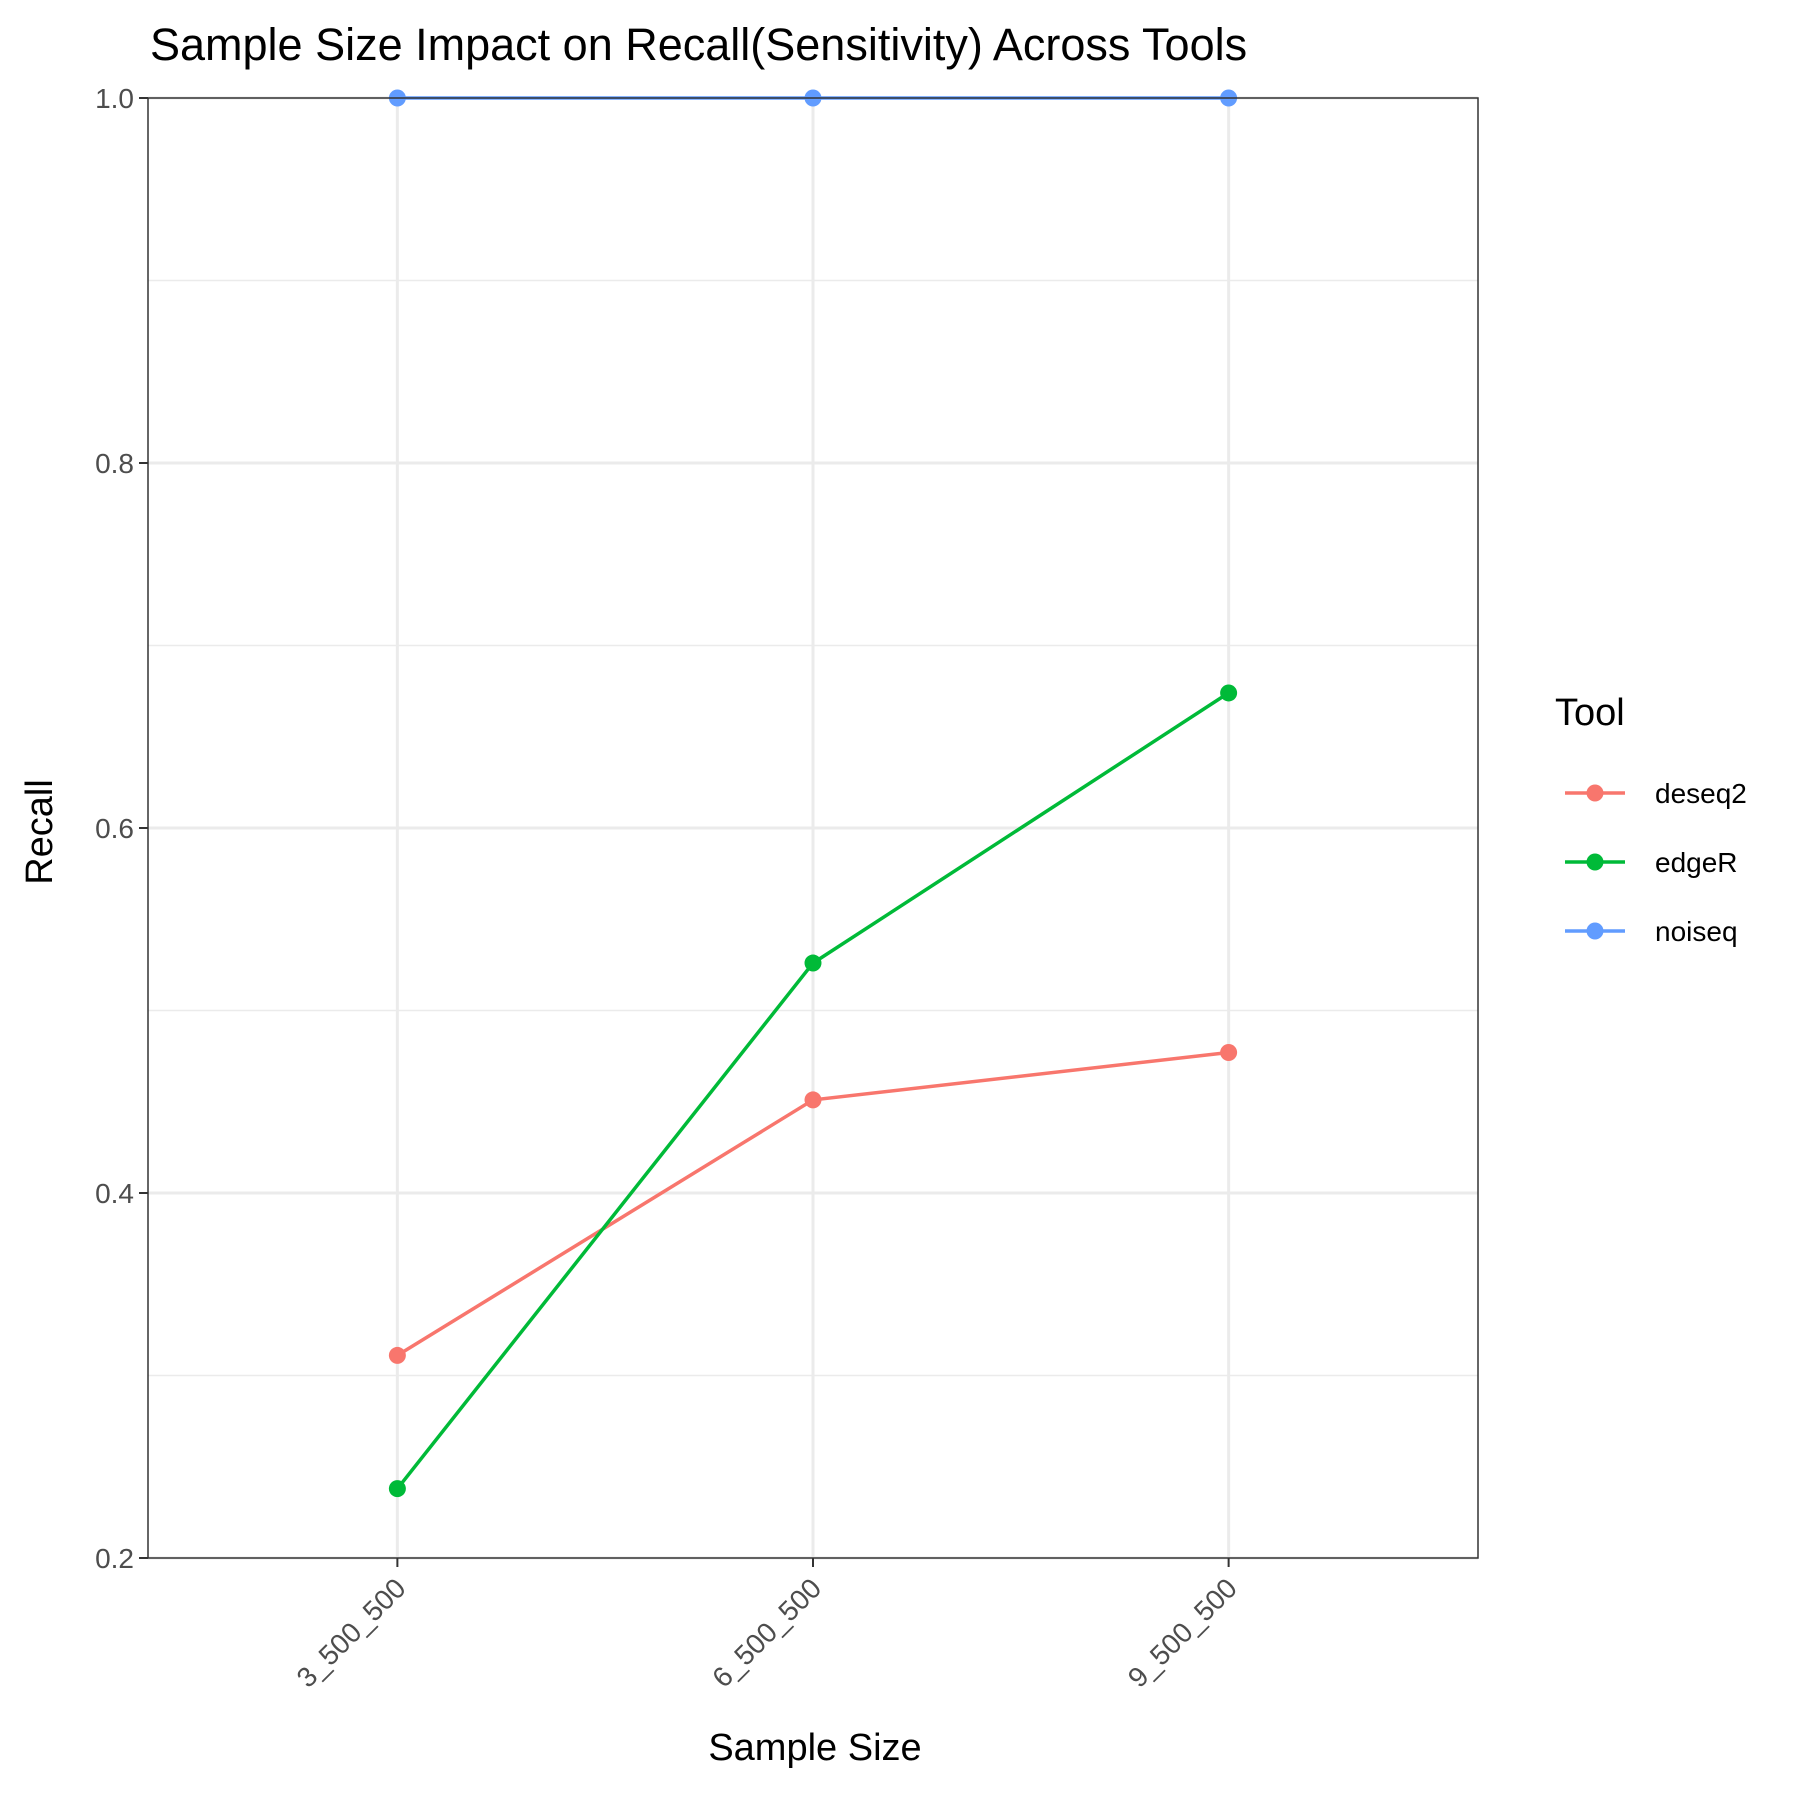 Image resolution: width=1800 pixels, height=1800 pixels. Describe the element at coordinates (351, 1632) in the screenshot. I see `x-tick-label: 3_500_500` at that location.